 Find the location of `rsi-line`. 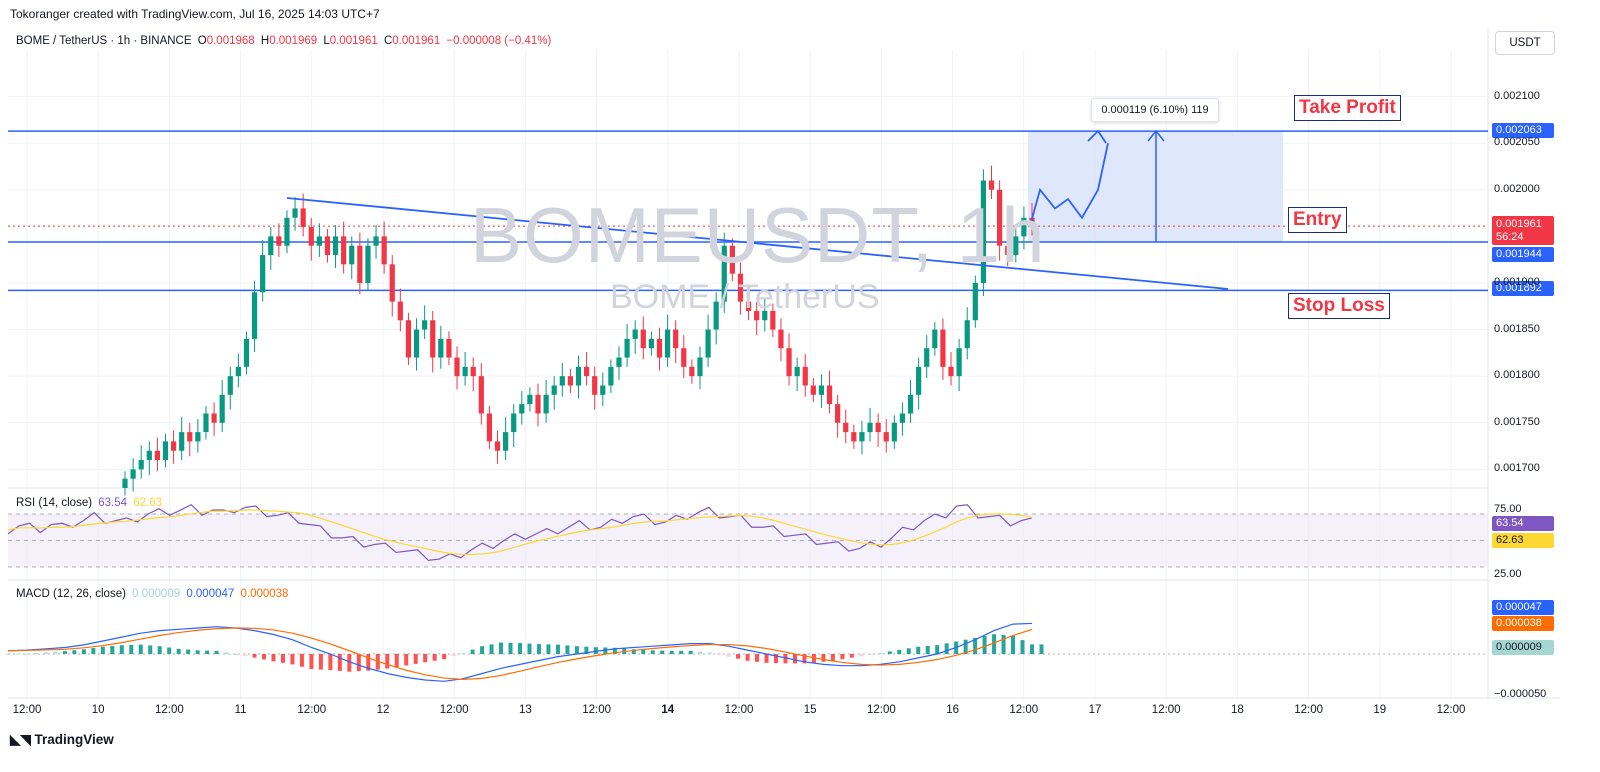

rsi-line is located at coordinates (520, 532).